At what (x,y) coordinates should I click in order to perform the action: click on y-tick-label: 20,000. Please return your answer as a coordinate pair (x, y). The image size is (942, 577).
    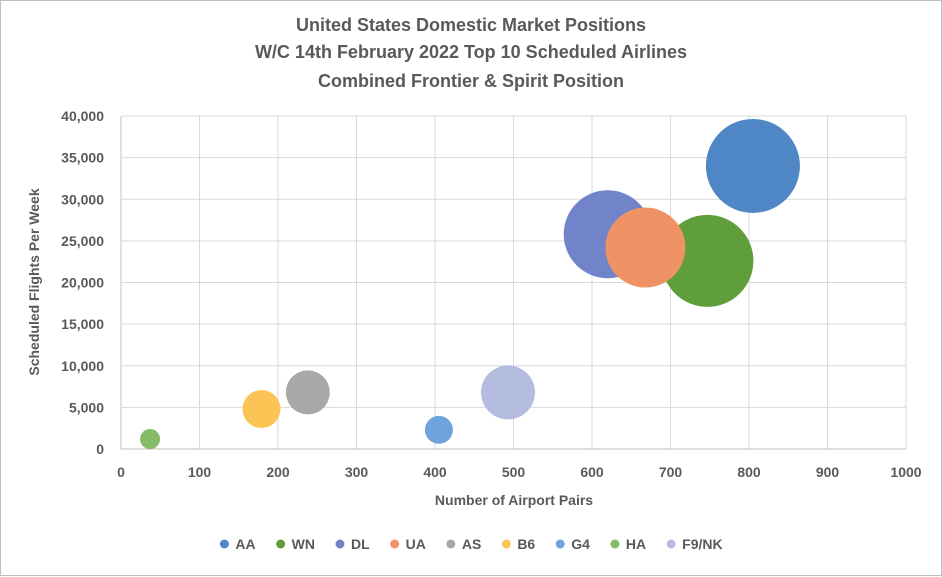
    Looking at the image, I should click on (82, 283).